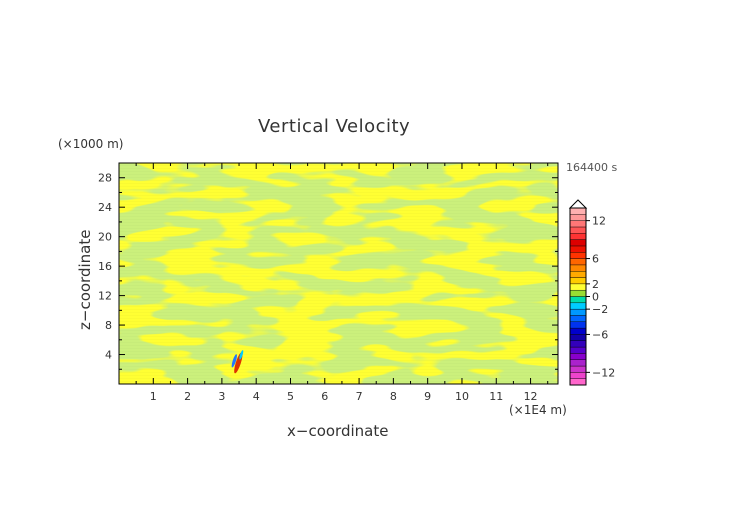  Describe the element at coordinates (531, 396) in the screenshot. I see `x-tick-label: 12` at that location.